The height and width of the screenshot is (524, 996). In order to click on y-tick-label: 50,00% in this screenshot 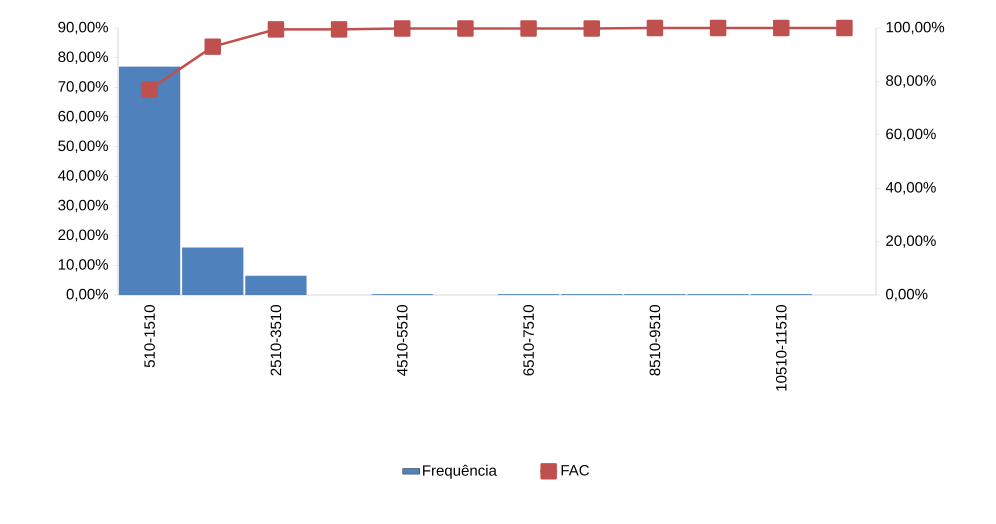, I will do `click(83, 146)`.